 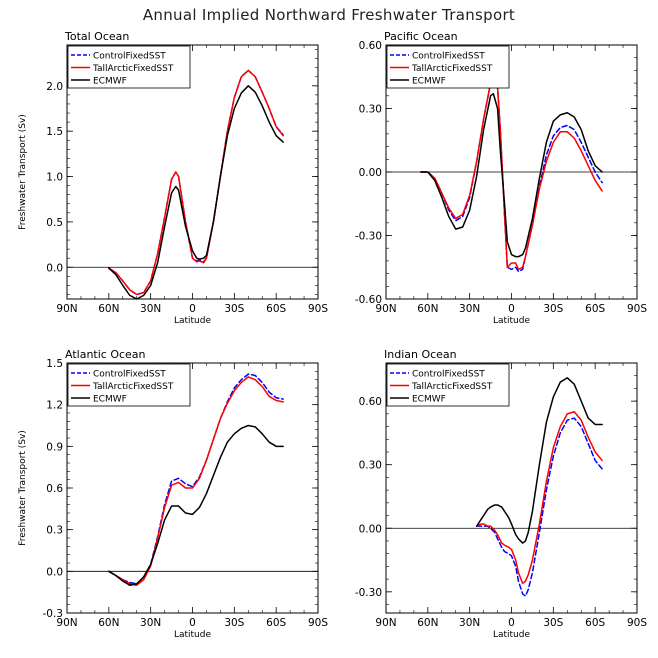 I want to click on y-tick-label: 2.0, so click(x=54, y=87).